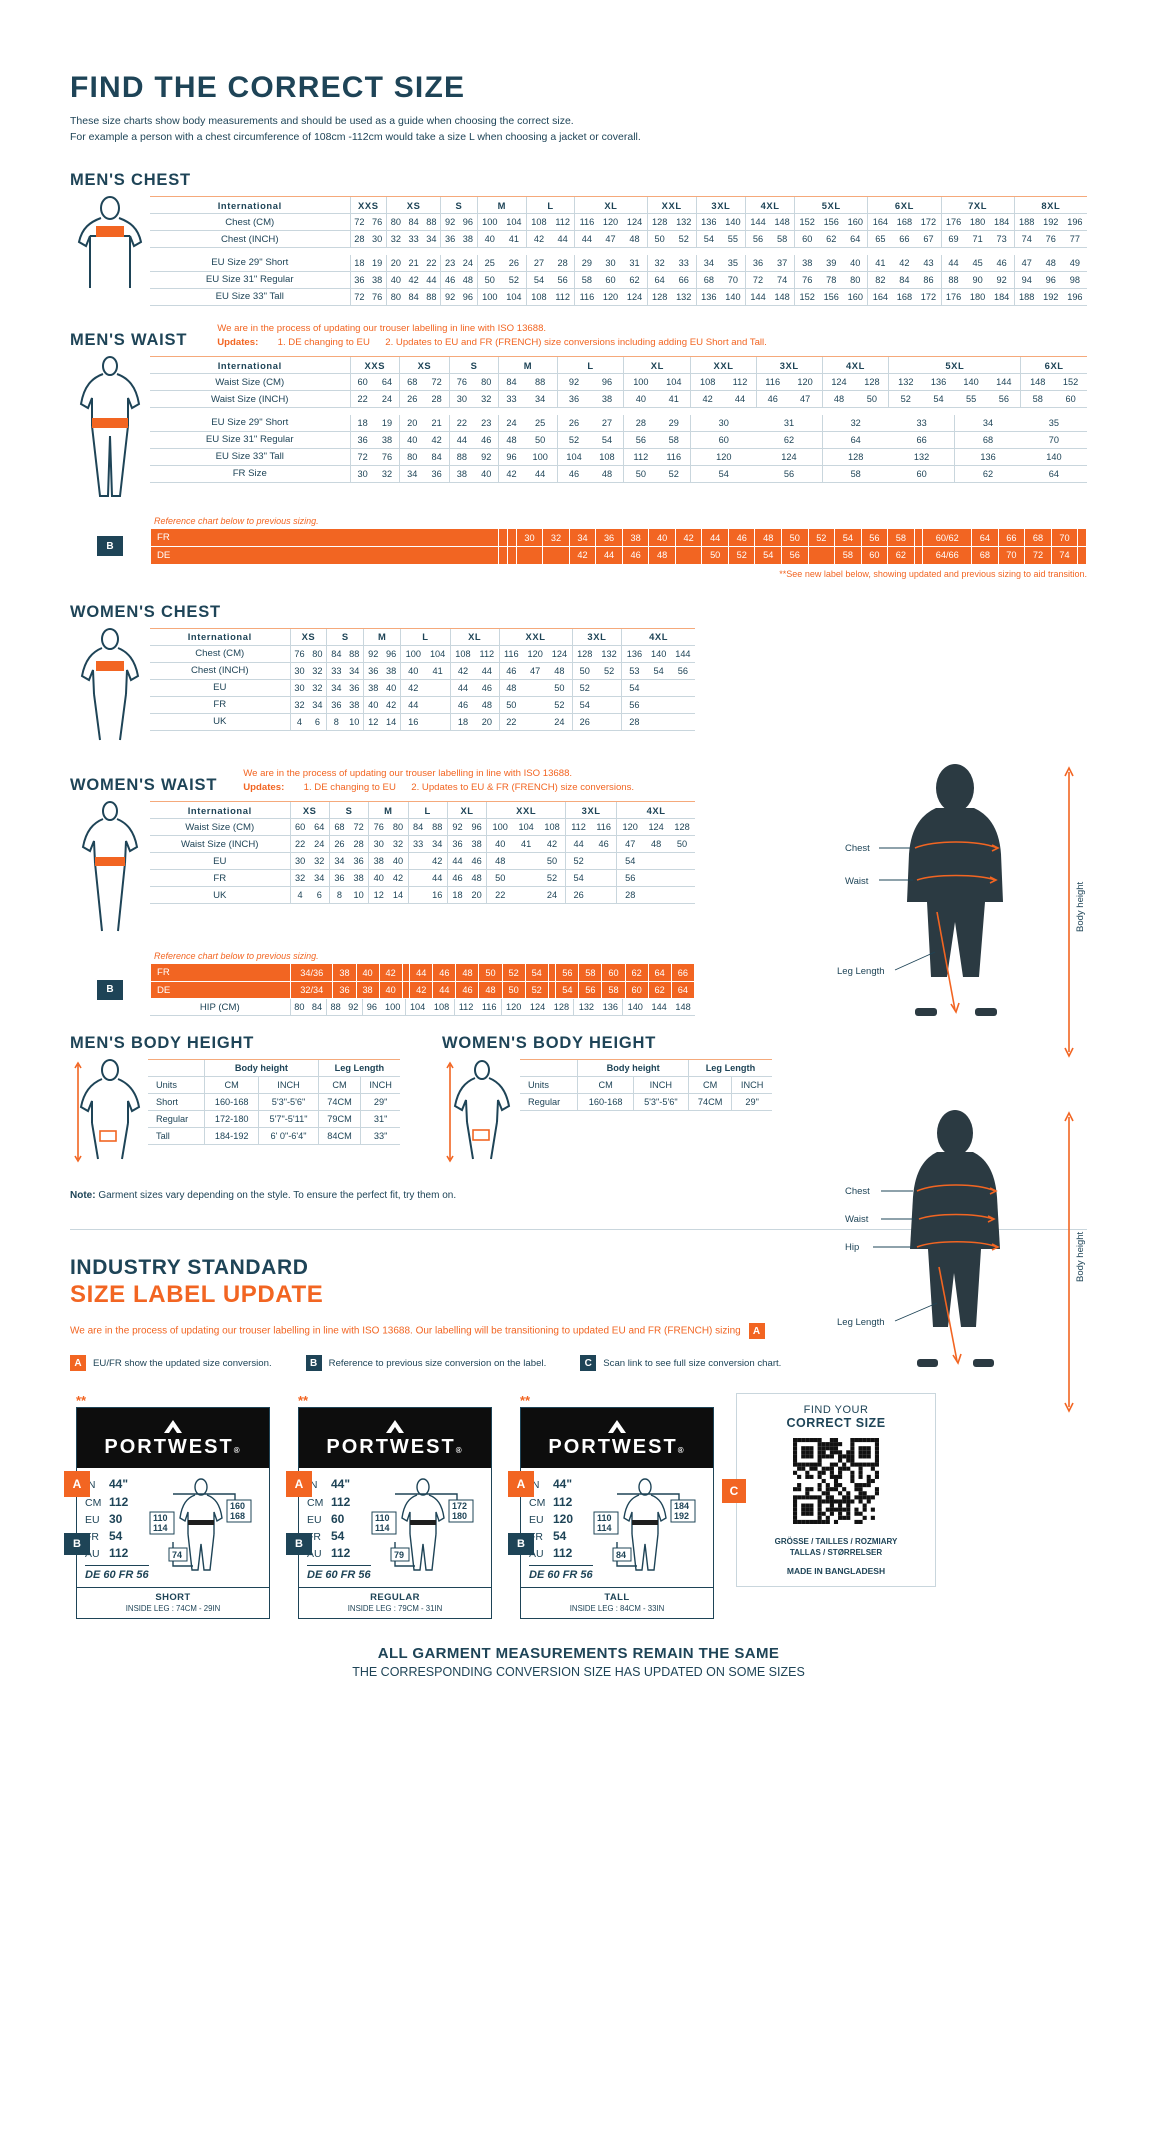  I want to click on reference-cell: 60/62, so click(947, 537).